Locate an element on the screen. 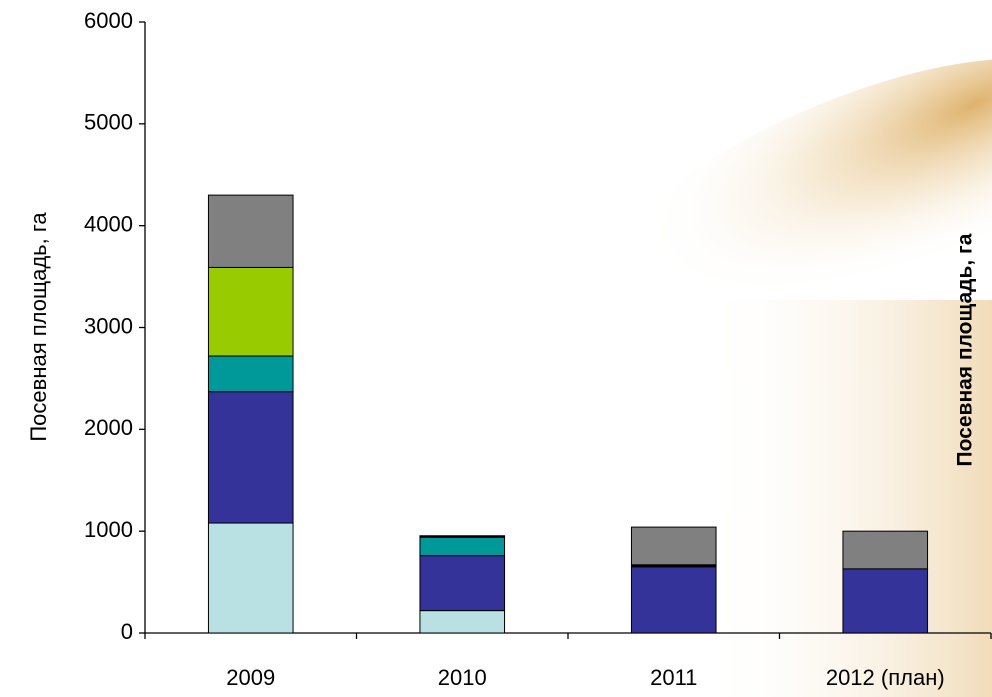  x-tick-label: 2009 is located at coordinates (250, 677).